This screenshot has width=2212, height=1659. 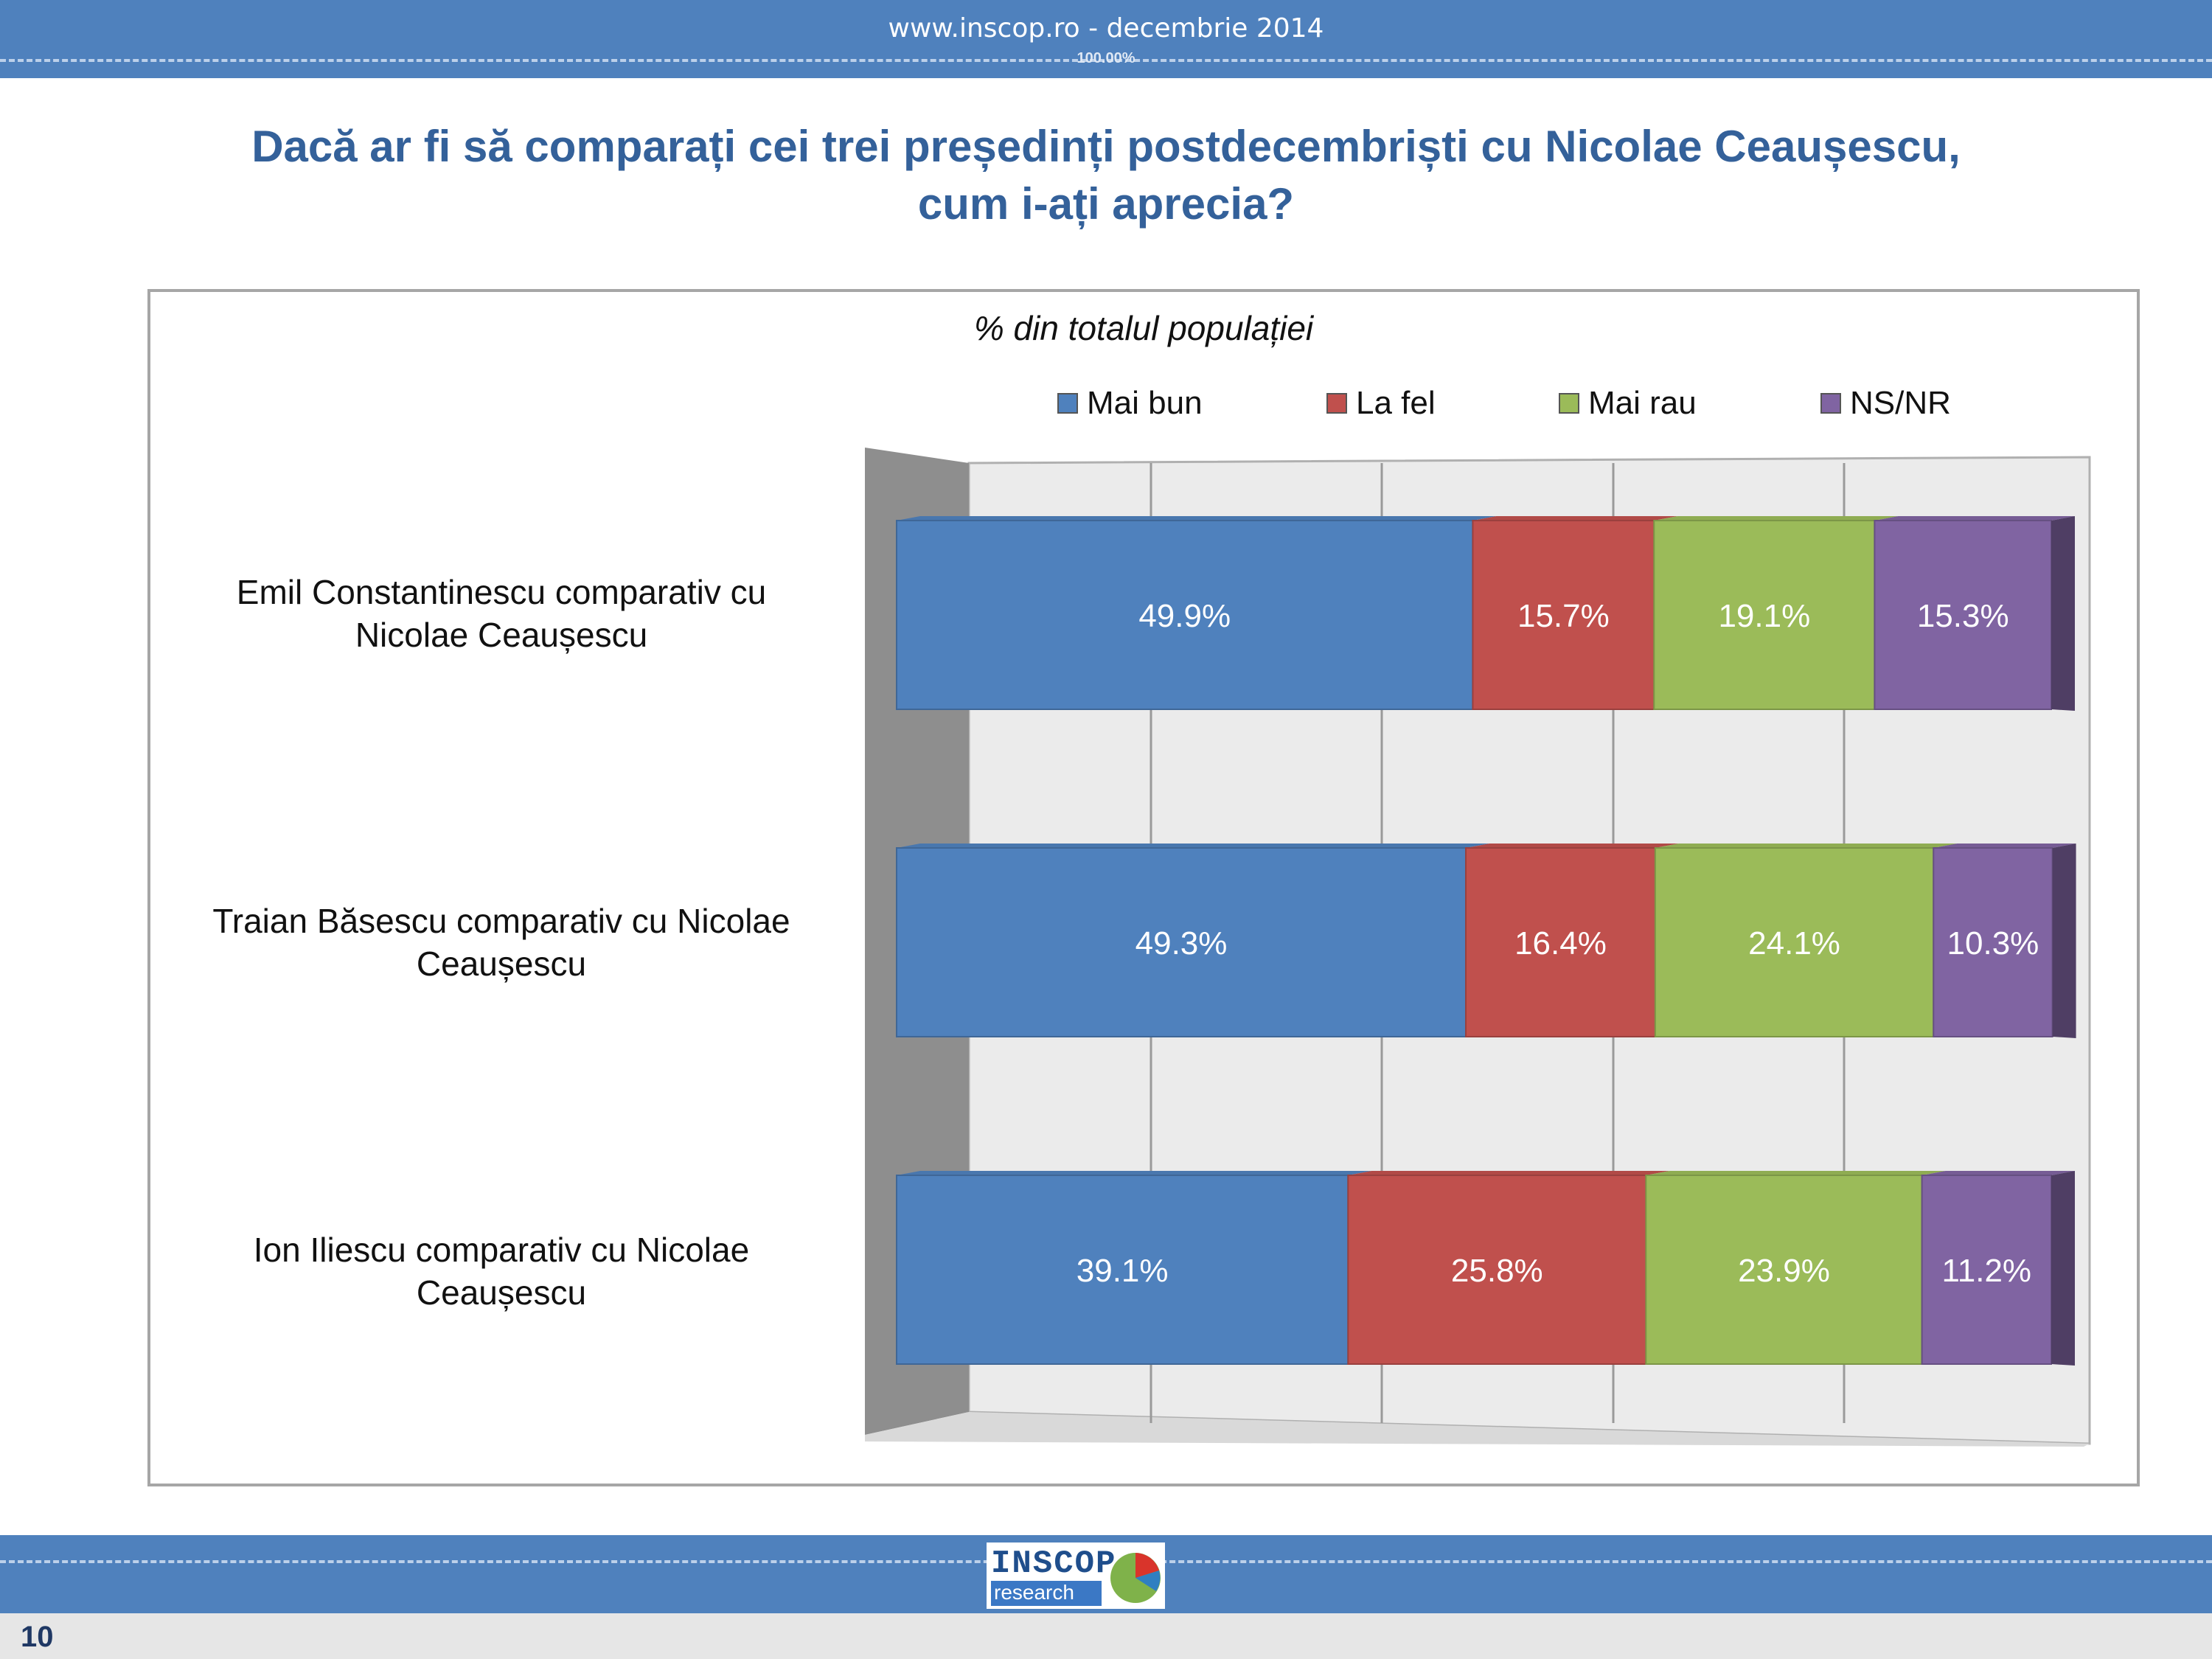 I want to click on category-label-line: Nicolae Ceaușescu, so click(x=501, y=635).